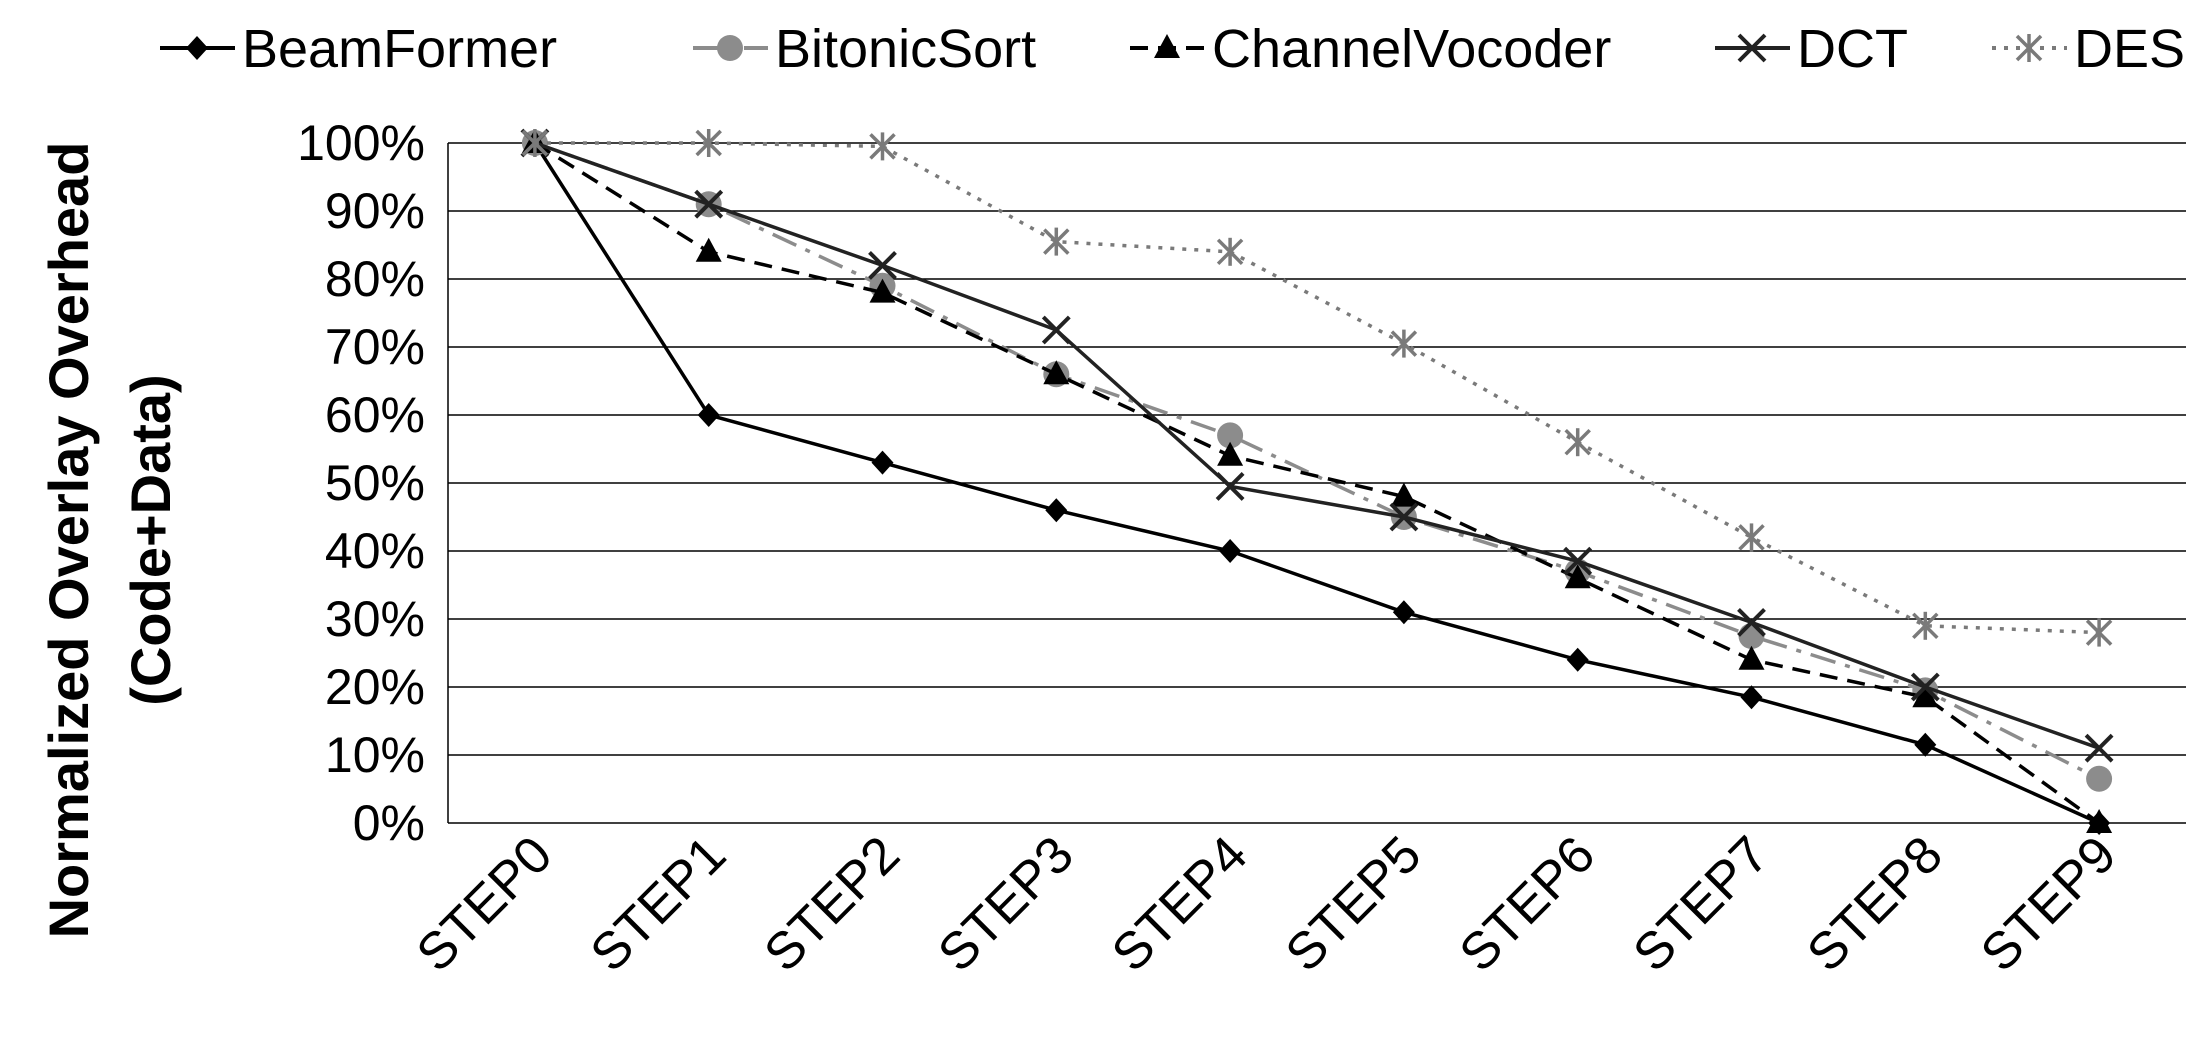 The image size is (2206, 1049). Describe the element at coordinates (2048, 903) in the screenshot. I see `x-tick-label: STEP9` at that location.